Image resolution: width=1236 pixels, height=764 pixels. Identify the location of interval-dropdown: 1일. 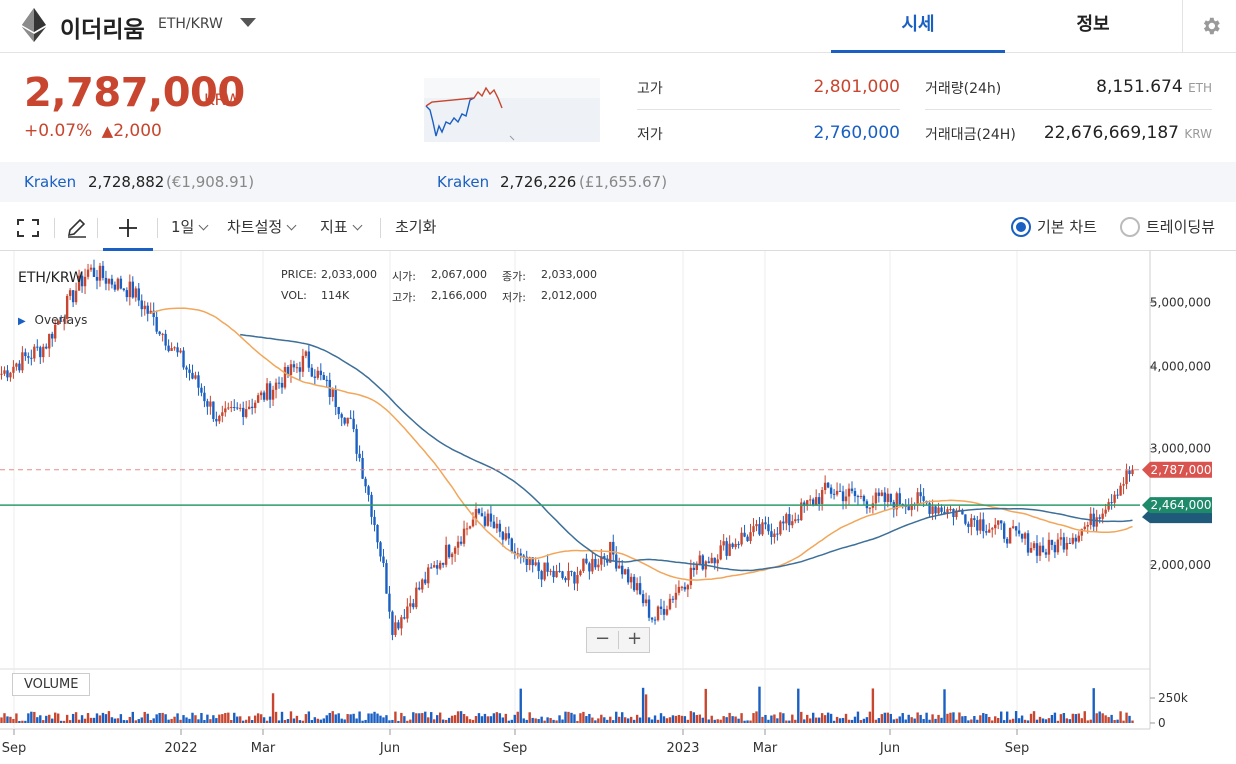
(190, 226).